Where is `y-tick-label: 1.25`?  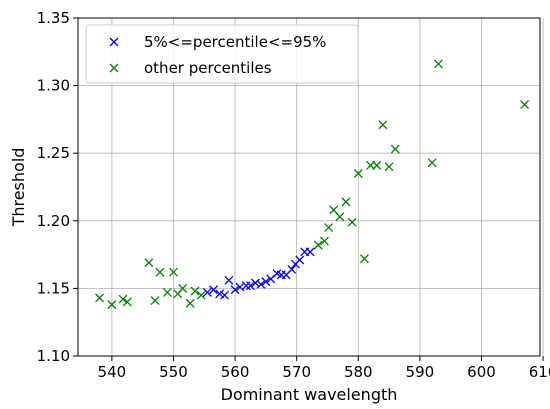 y-tick-label: 1.25 is located at coordinates (53, 153).